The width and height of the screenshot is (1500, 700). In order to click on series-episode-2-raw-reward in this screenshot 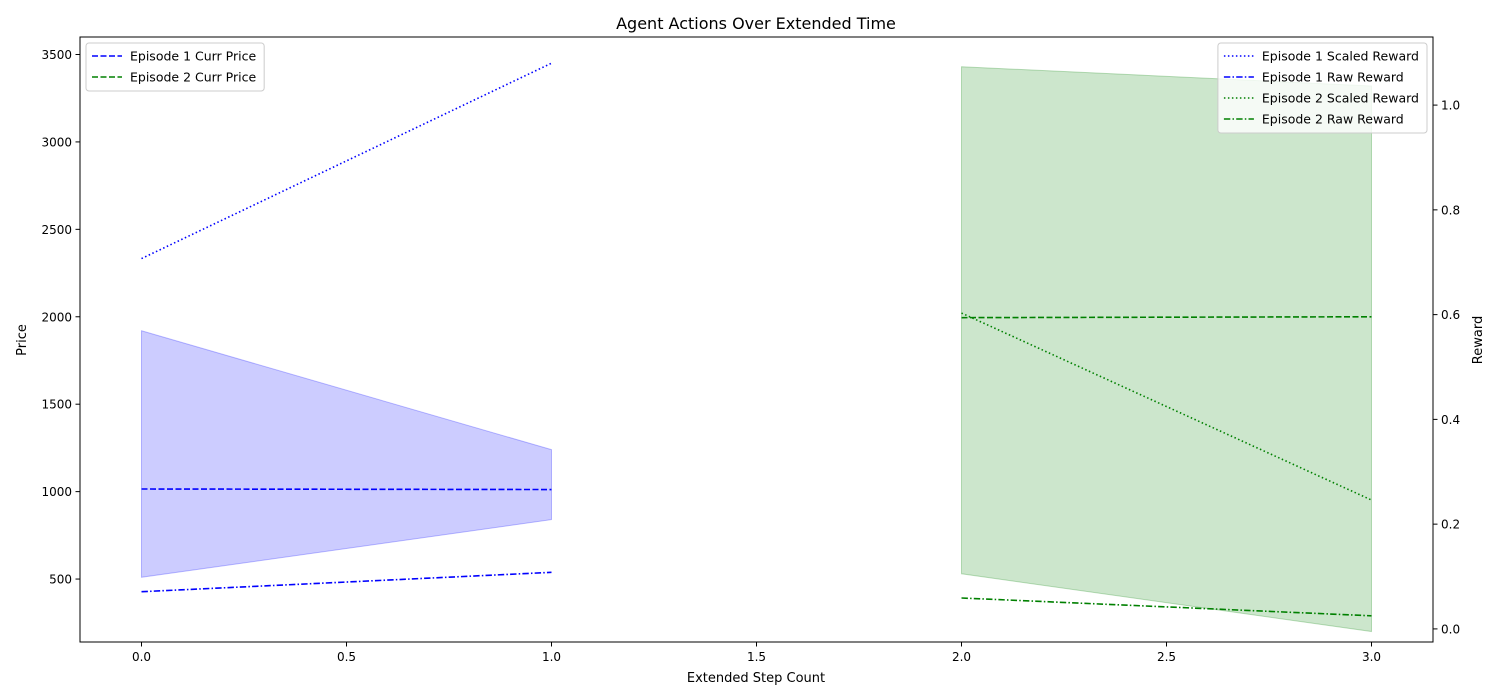, I will do `click(1166, 607)`.